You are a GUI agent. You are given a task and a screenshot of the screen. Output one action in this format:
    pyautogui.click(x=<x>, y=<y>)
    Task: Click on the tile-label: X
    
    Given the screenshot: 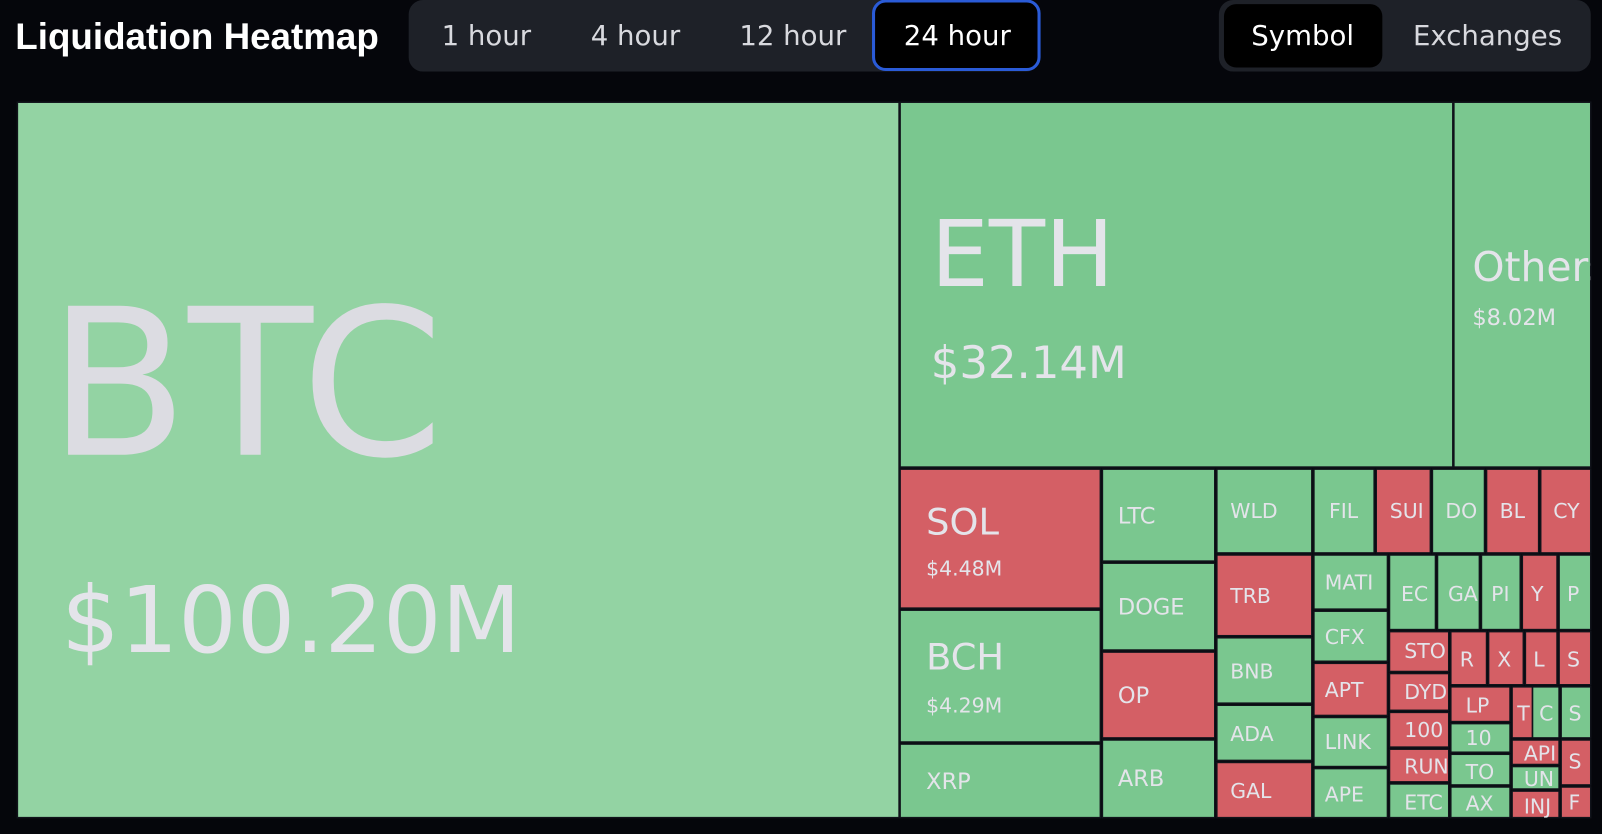 What is the action you would take?
    pyautogui.click(x=1504, y=659)
    